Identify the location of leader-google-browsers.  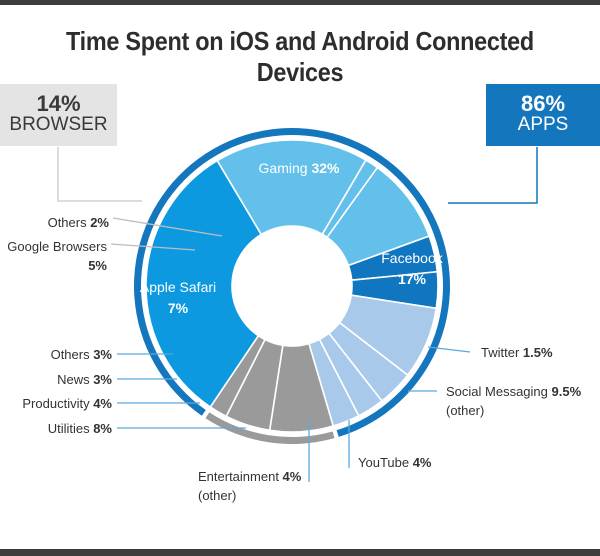
(153, 247).